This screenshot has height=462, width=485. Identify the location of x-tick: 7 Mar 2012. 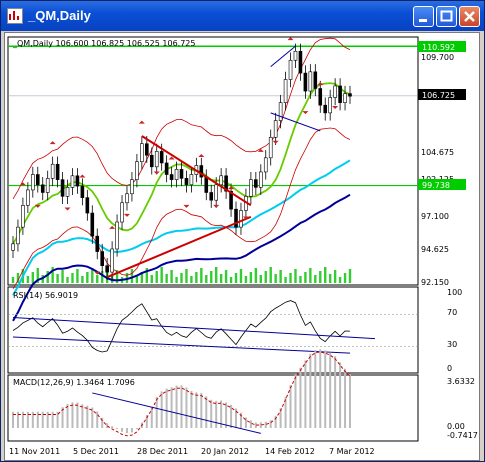
(352, 451).